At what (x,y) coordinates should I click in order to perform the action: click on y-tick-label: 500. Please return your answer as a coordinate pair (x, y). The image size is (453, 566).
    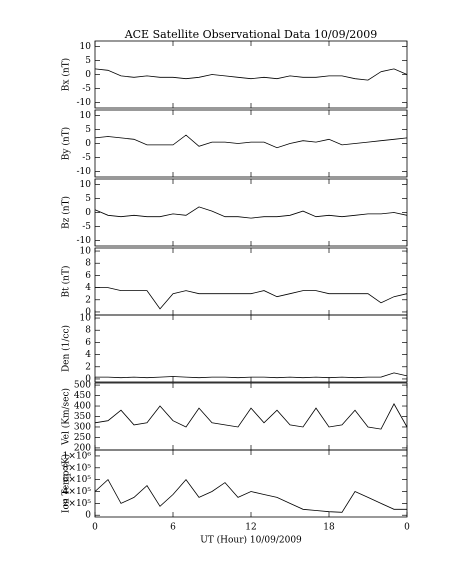
    Looking at the image, I should click on (82, 386).